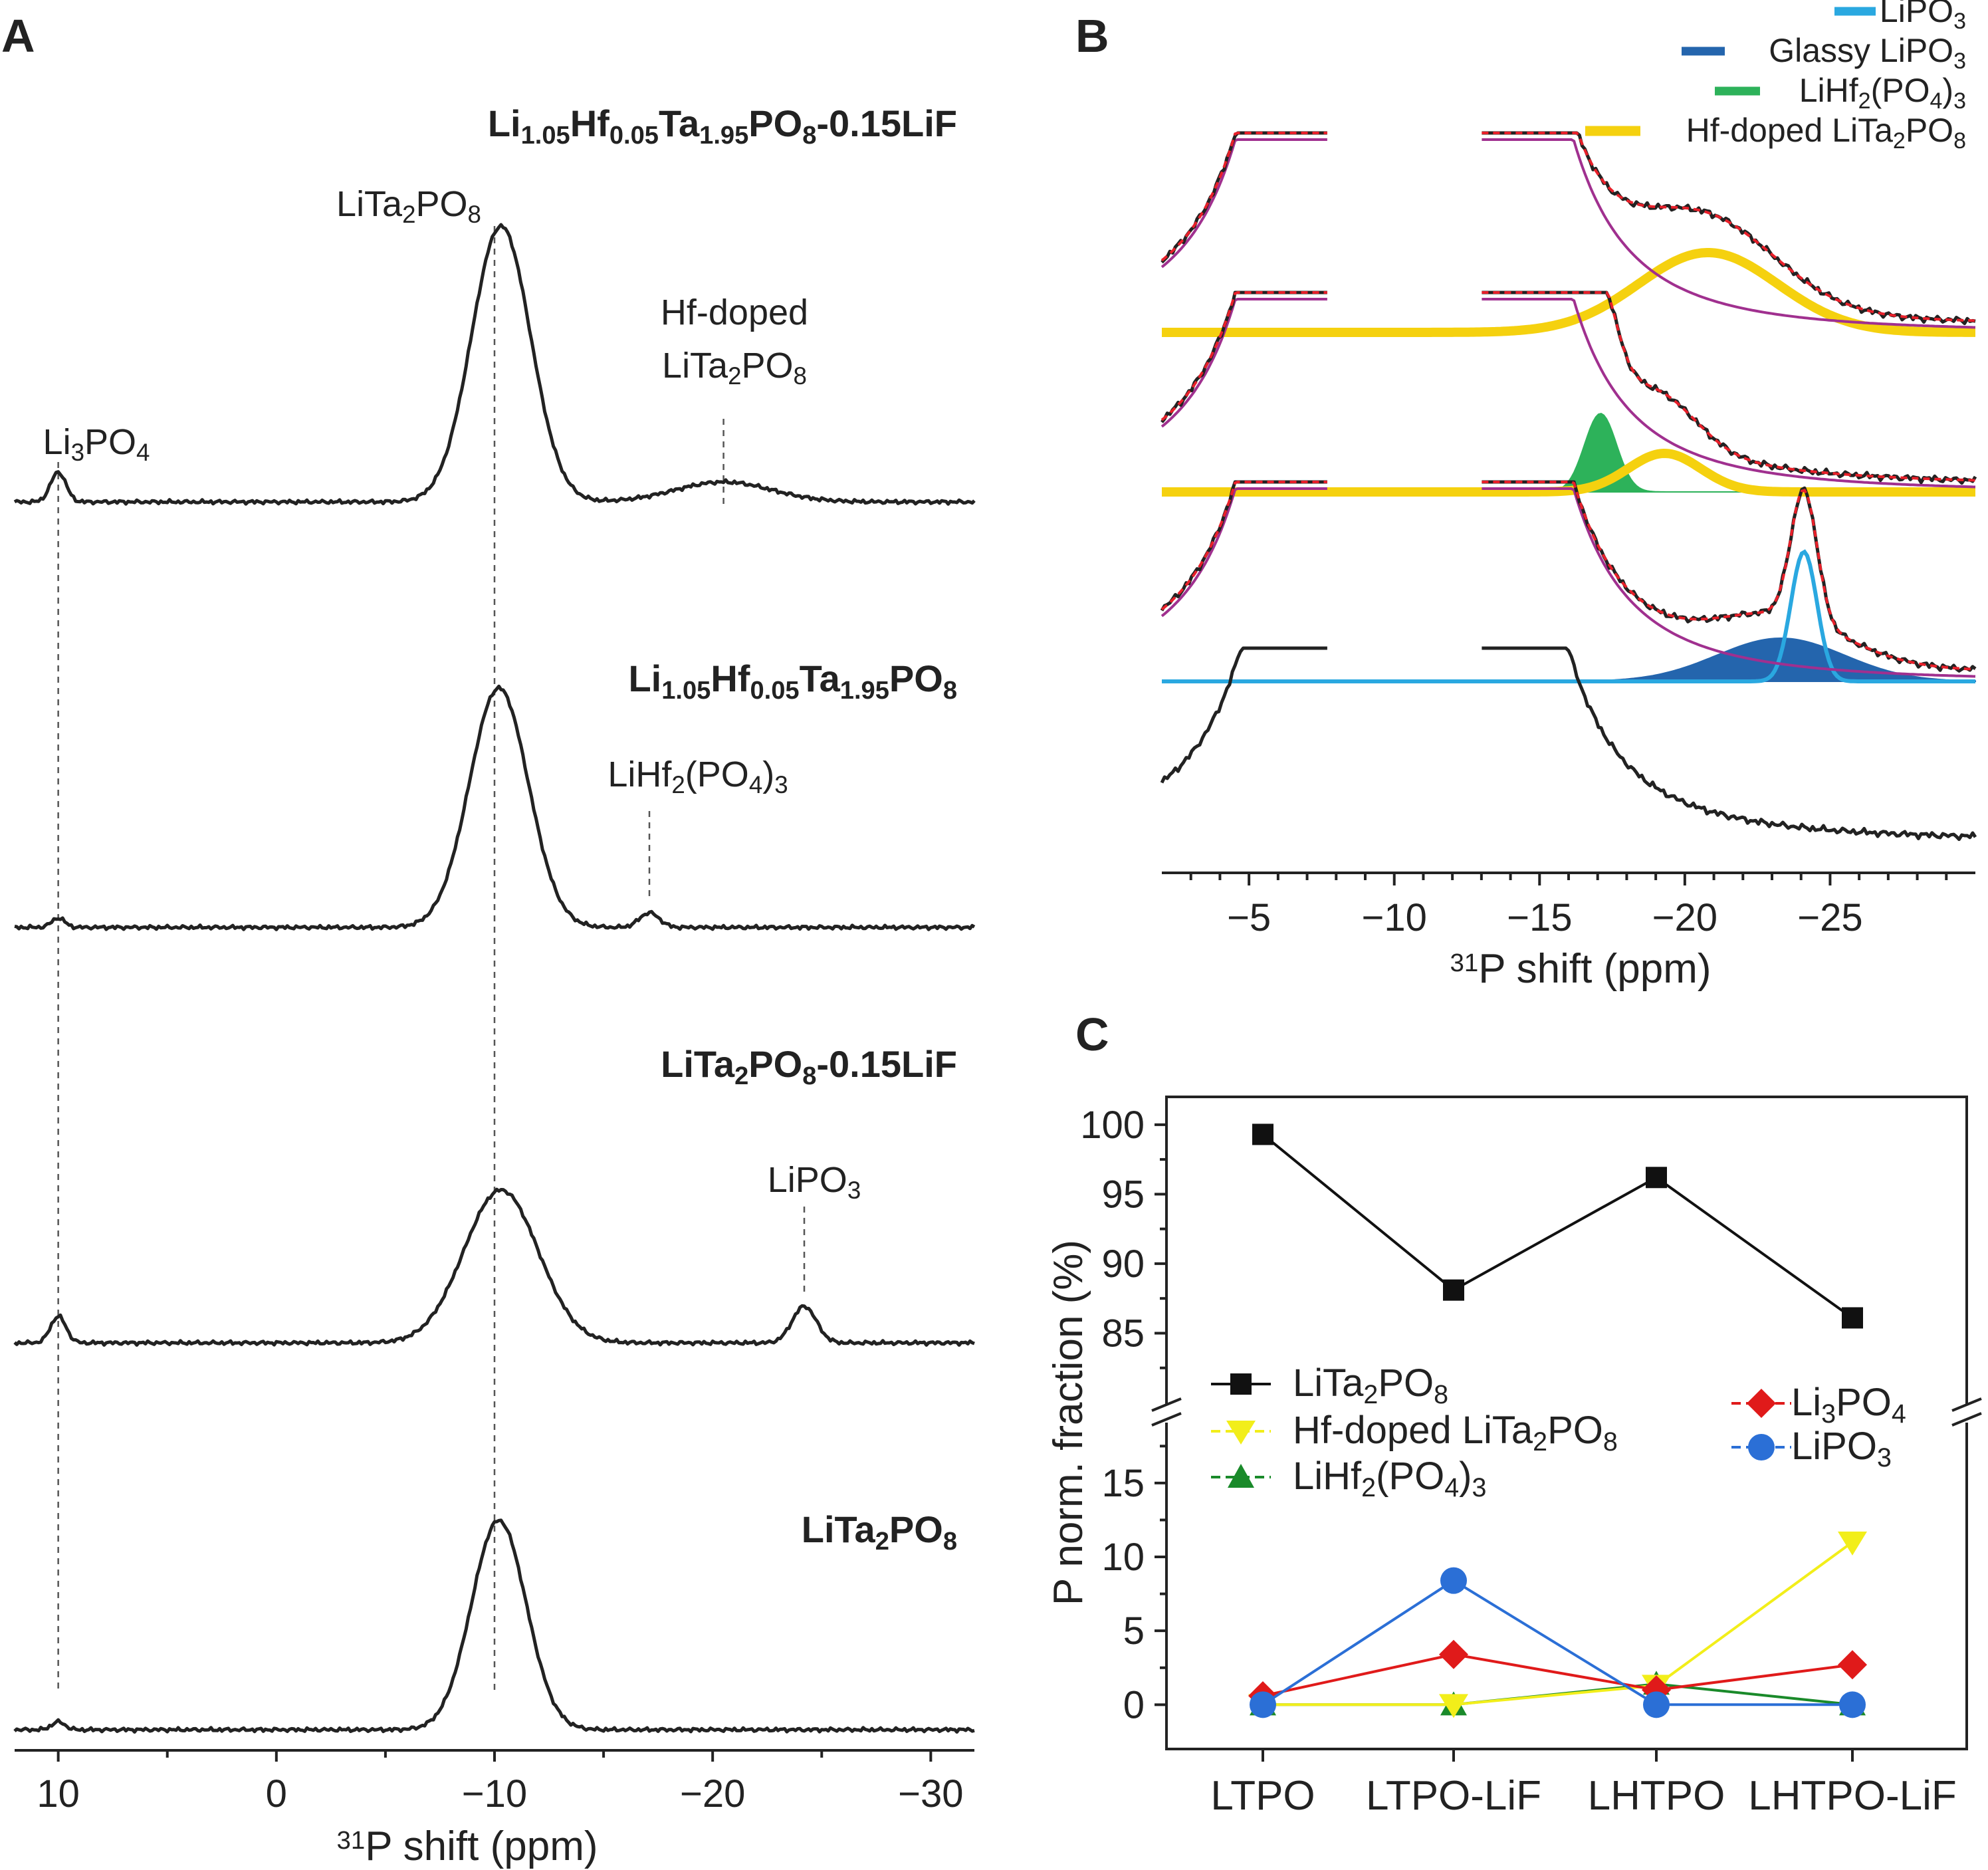 This screenshot has width=1988, height=1870. What do you see at coordinates (1092, 1034) in the screenshot?
I see `panel-c-label: C` at bounding box center [1092, 1034].